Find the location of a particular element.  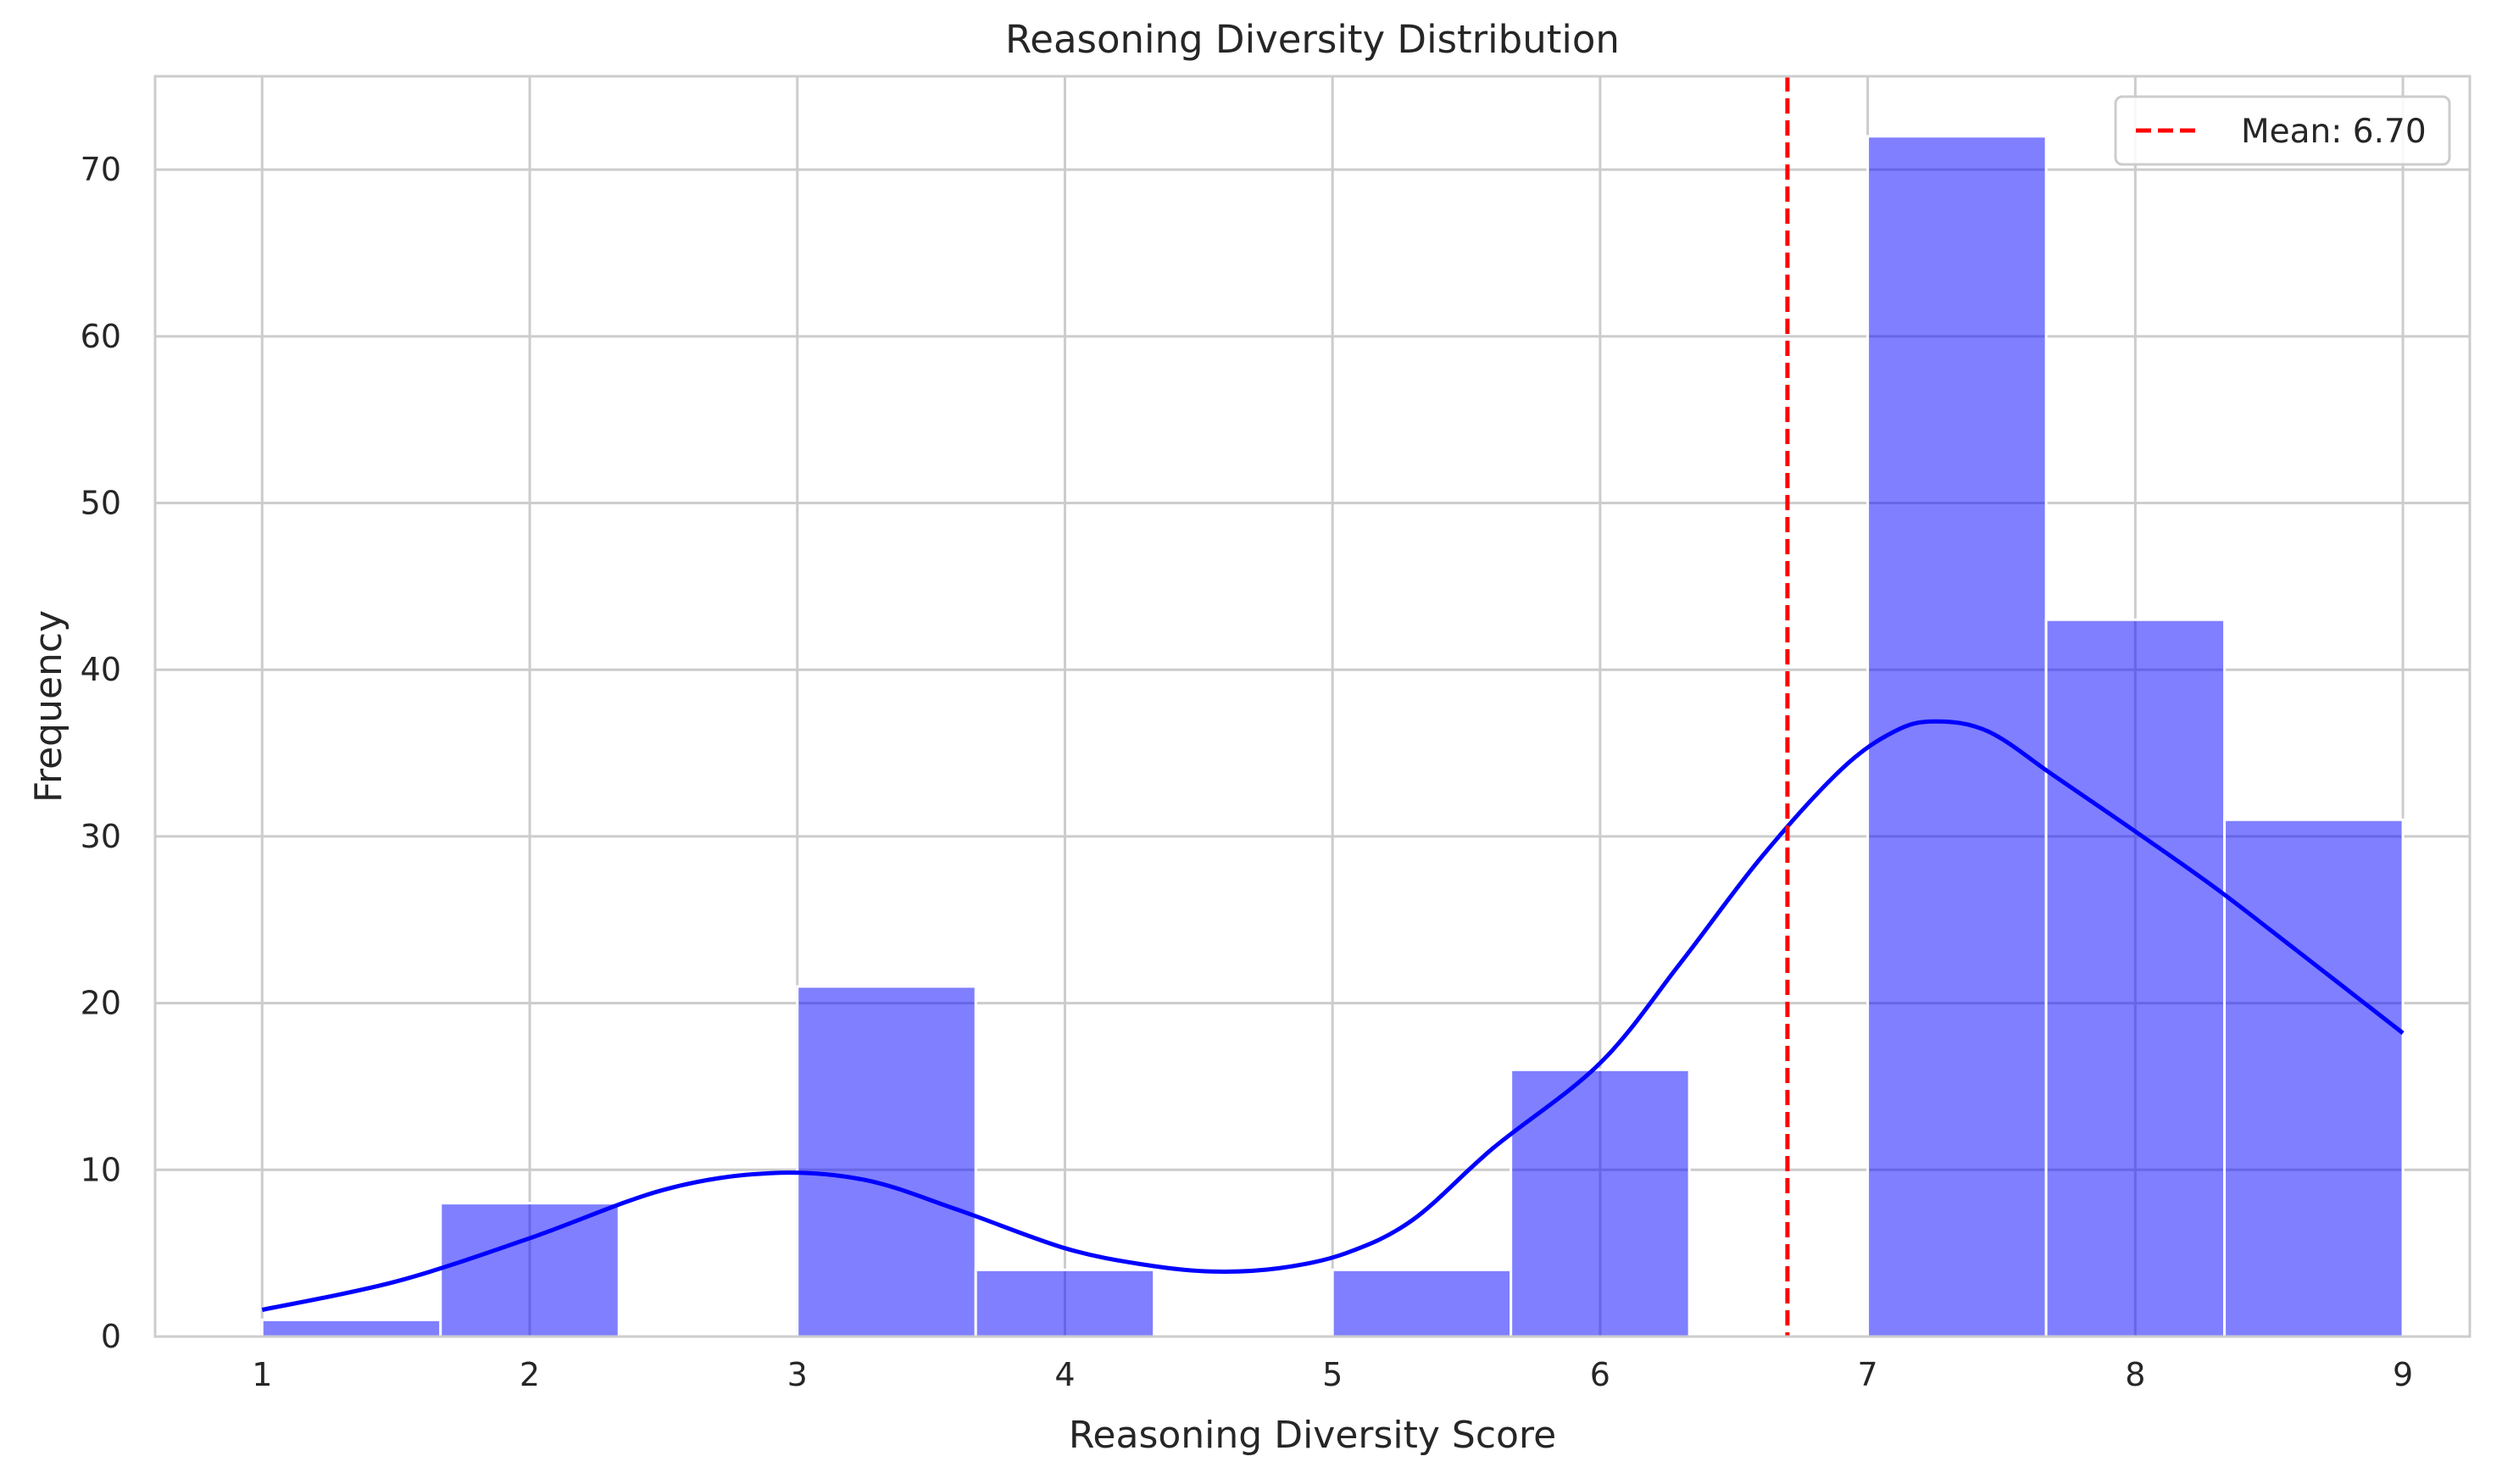

x-tick-label-1: 1 is located at coordinates (262, 1375).